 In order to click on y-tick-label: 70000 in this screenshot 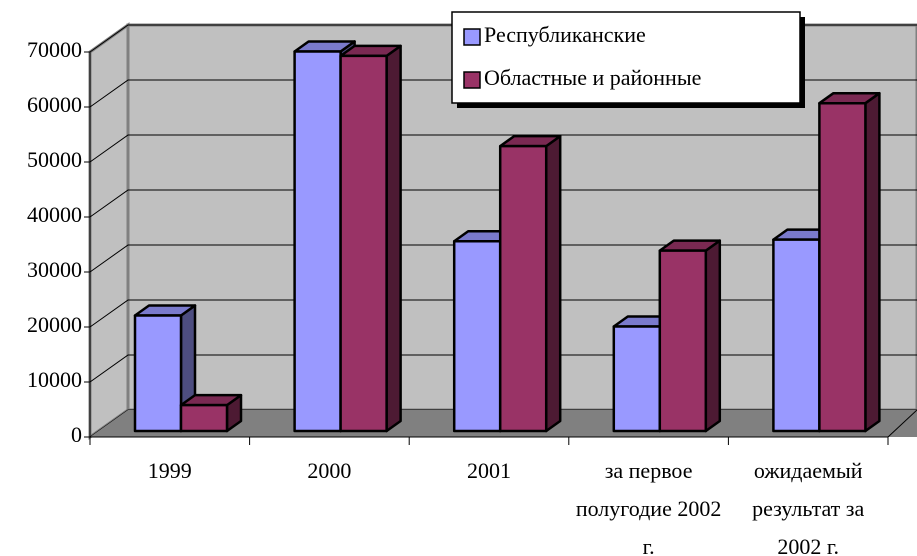, I will do `click(54, 49)`.